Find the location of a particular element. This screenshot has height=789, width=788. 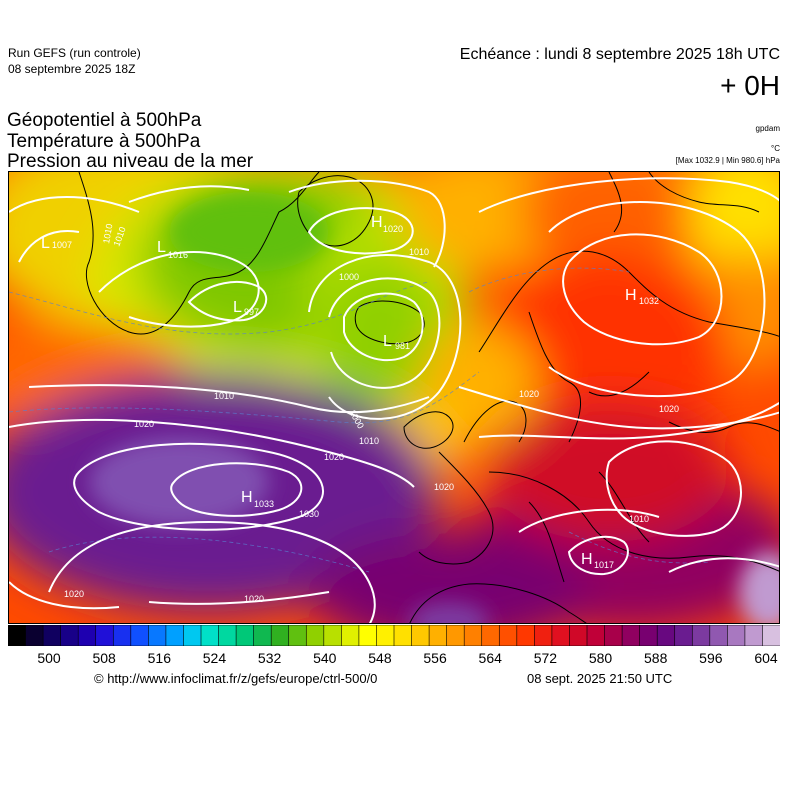

variable-temperature: Température à 500hPa is located at coordinates (104, 141).